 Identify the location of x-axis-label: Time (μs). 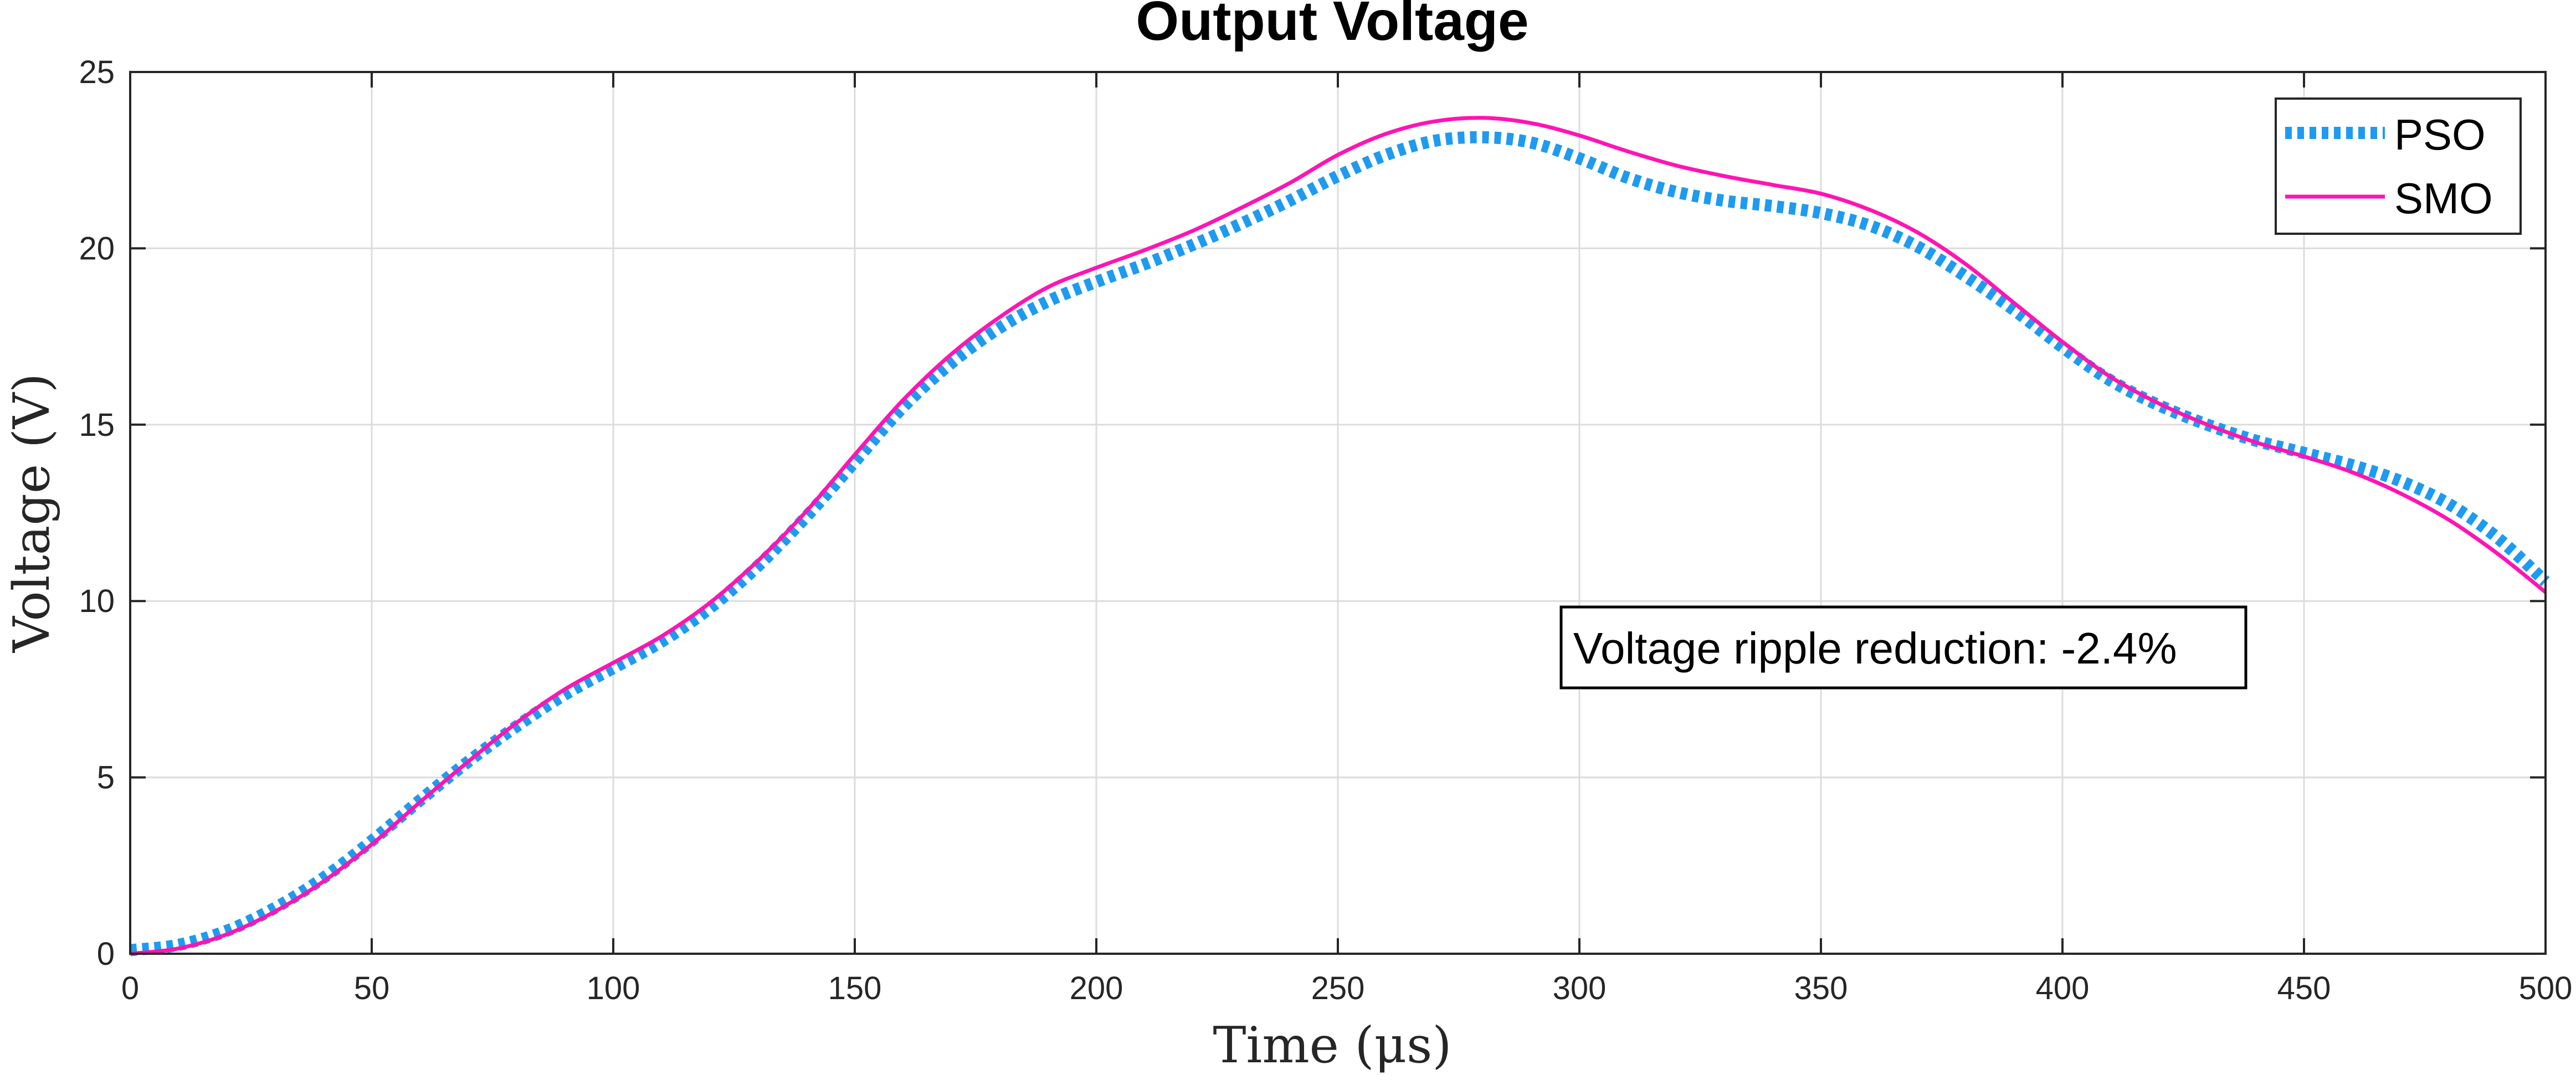
(1332, 1045).